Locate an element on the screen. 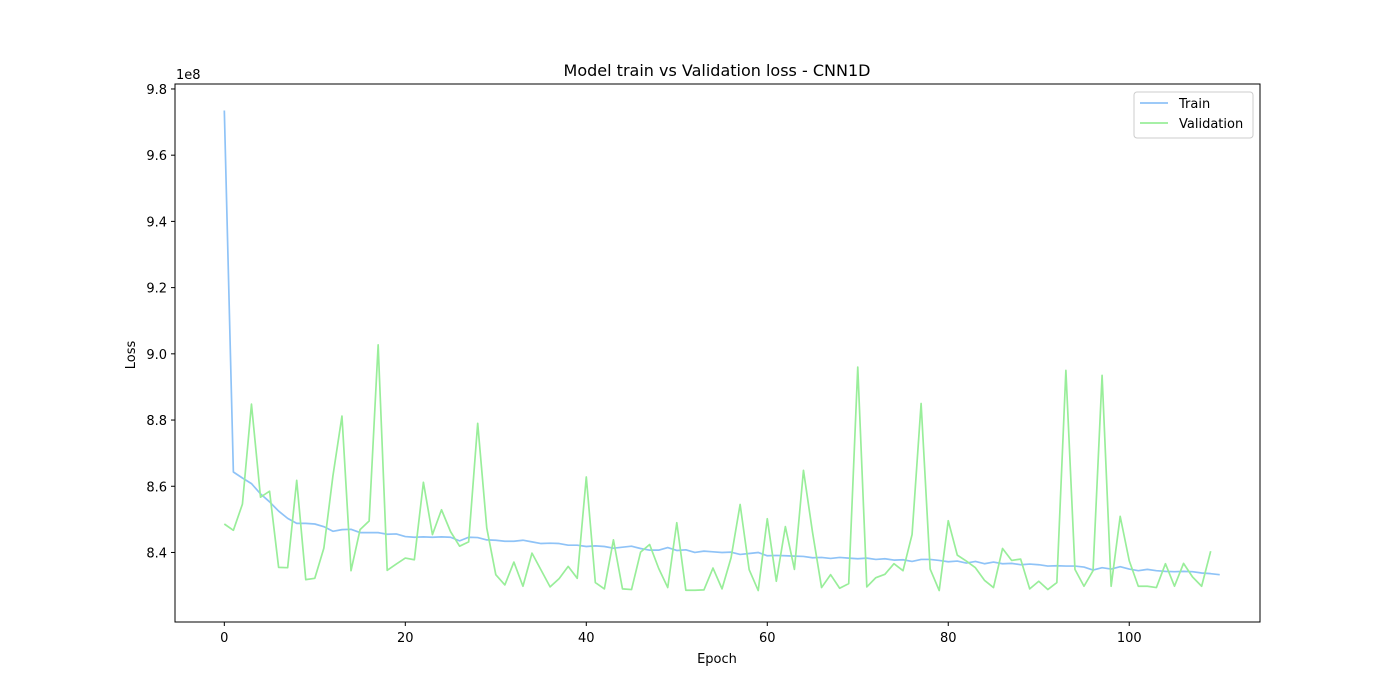 The height and width of the screenshot is (700, 1400). y-tick-label: 9.0 is located at coordinates (156, 355).